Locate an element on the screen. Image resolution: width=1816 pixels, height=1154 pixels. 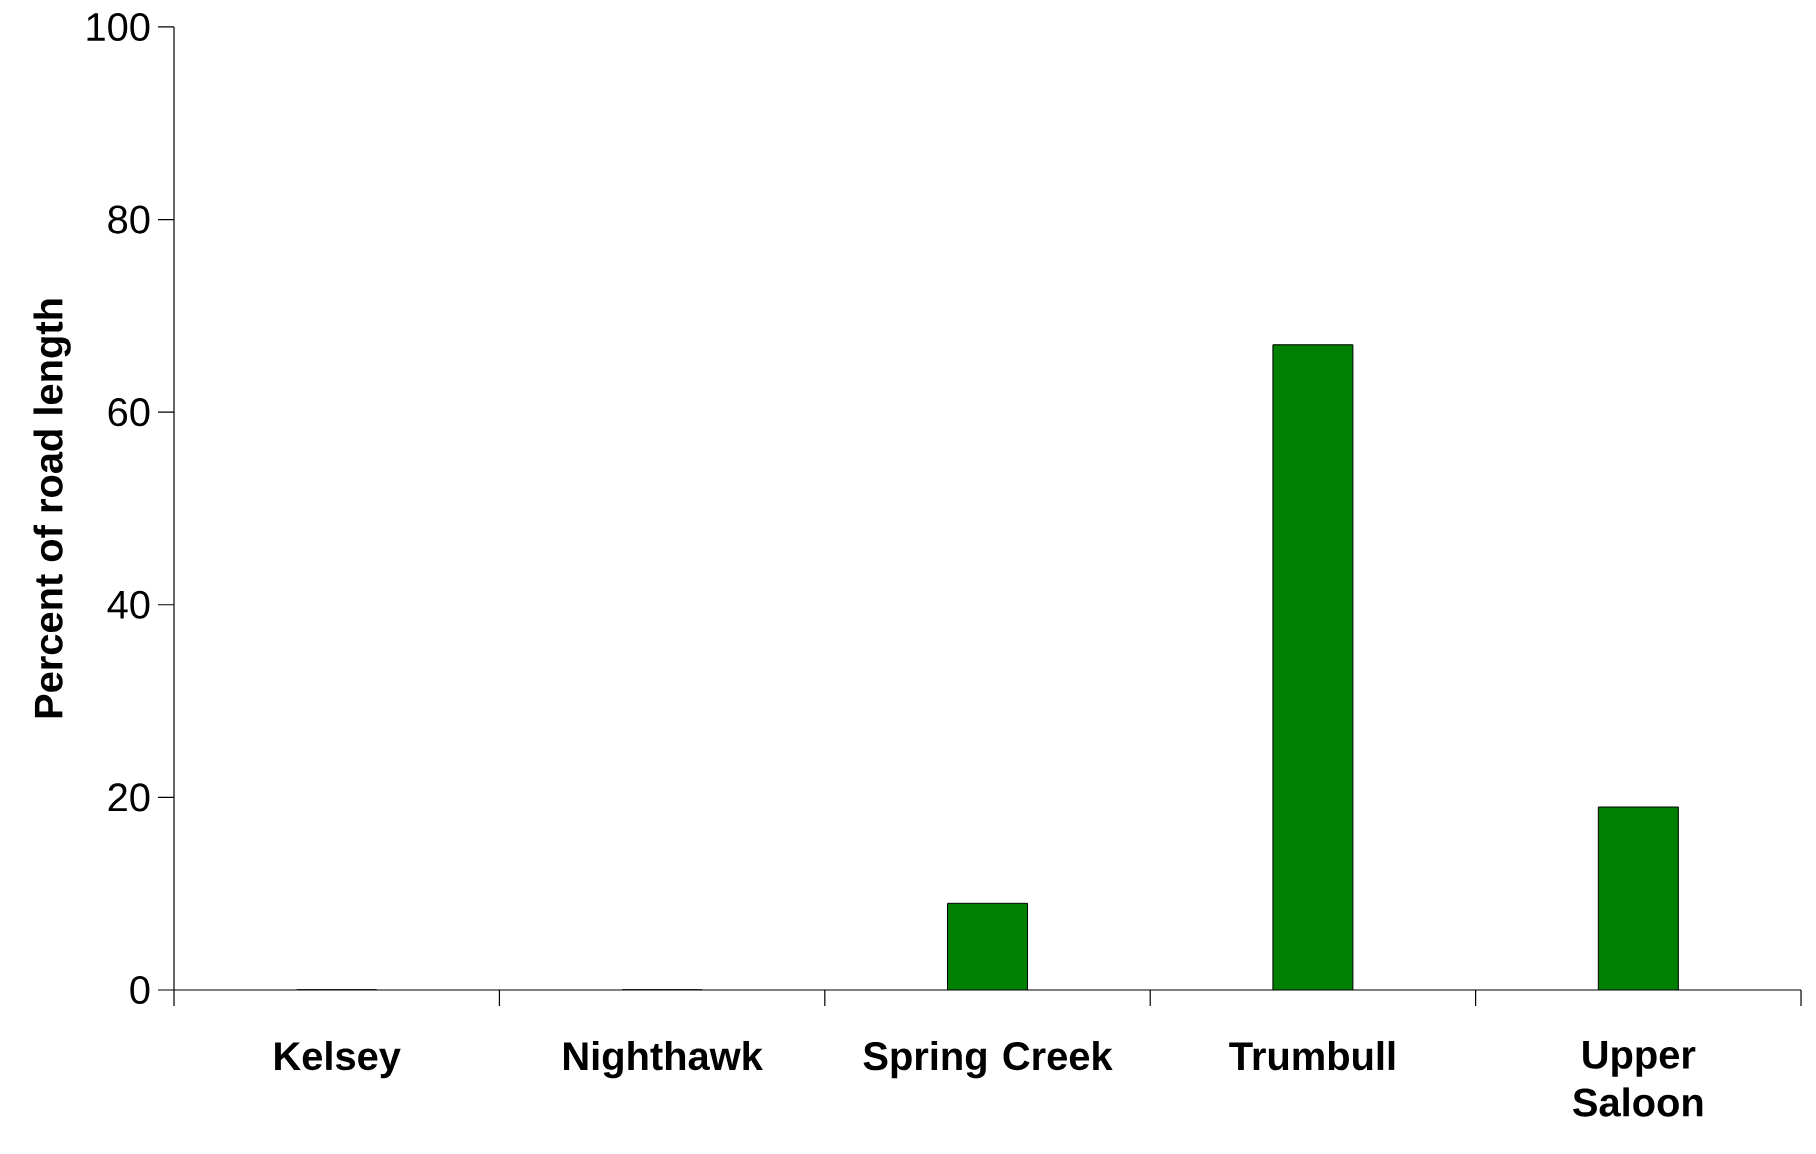
y-tick-label: 100 is located at coordinates (118, 27).